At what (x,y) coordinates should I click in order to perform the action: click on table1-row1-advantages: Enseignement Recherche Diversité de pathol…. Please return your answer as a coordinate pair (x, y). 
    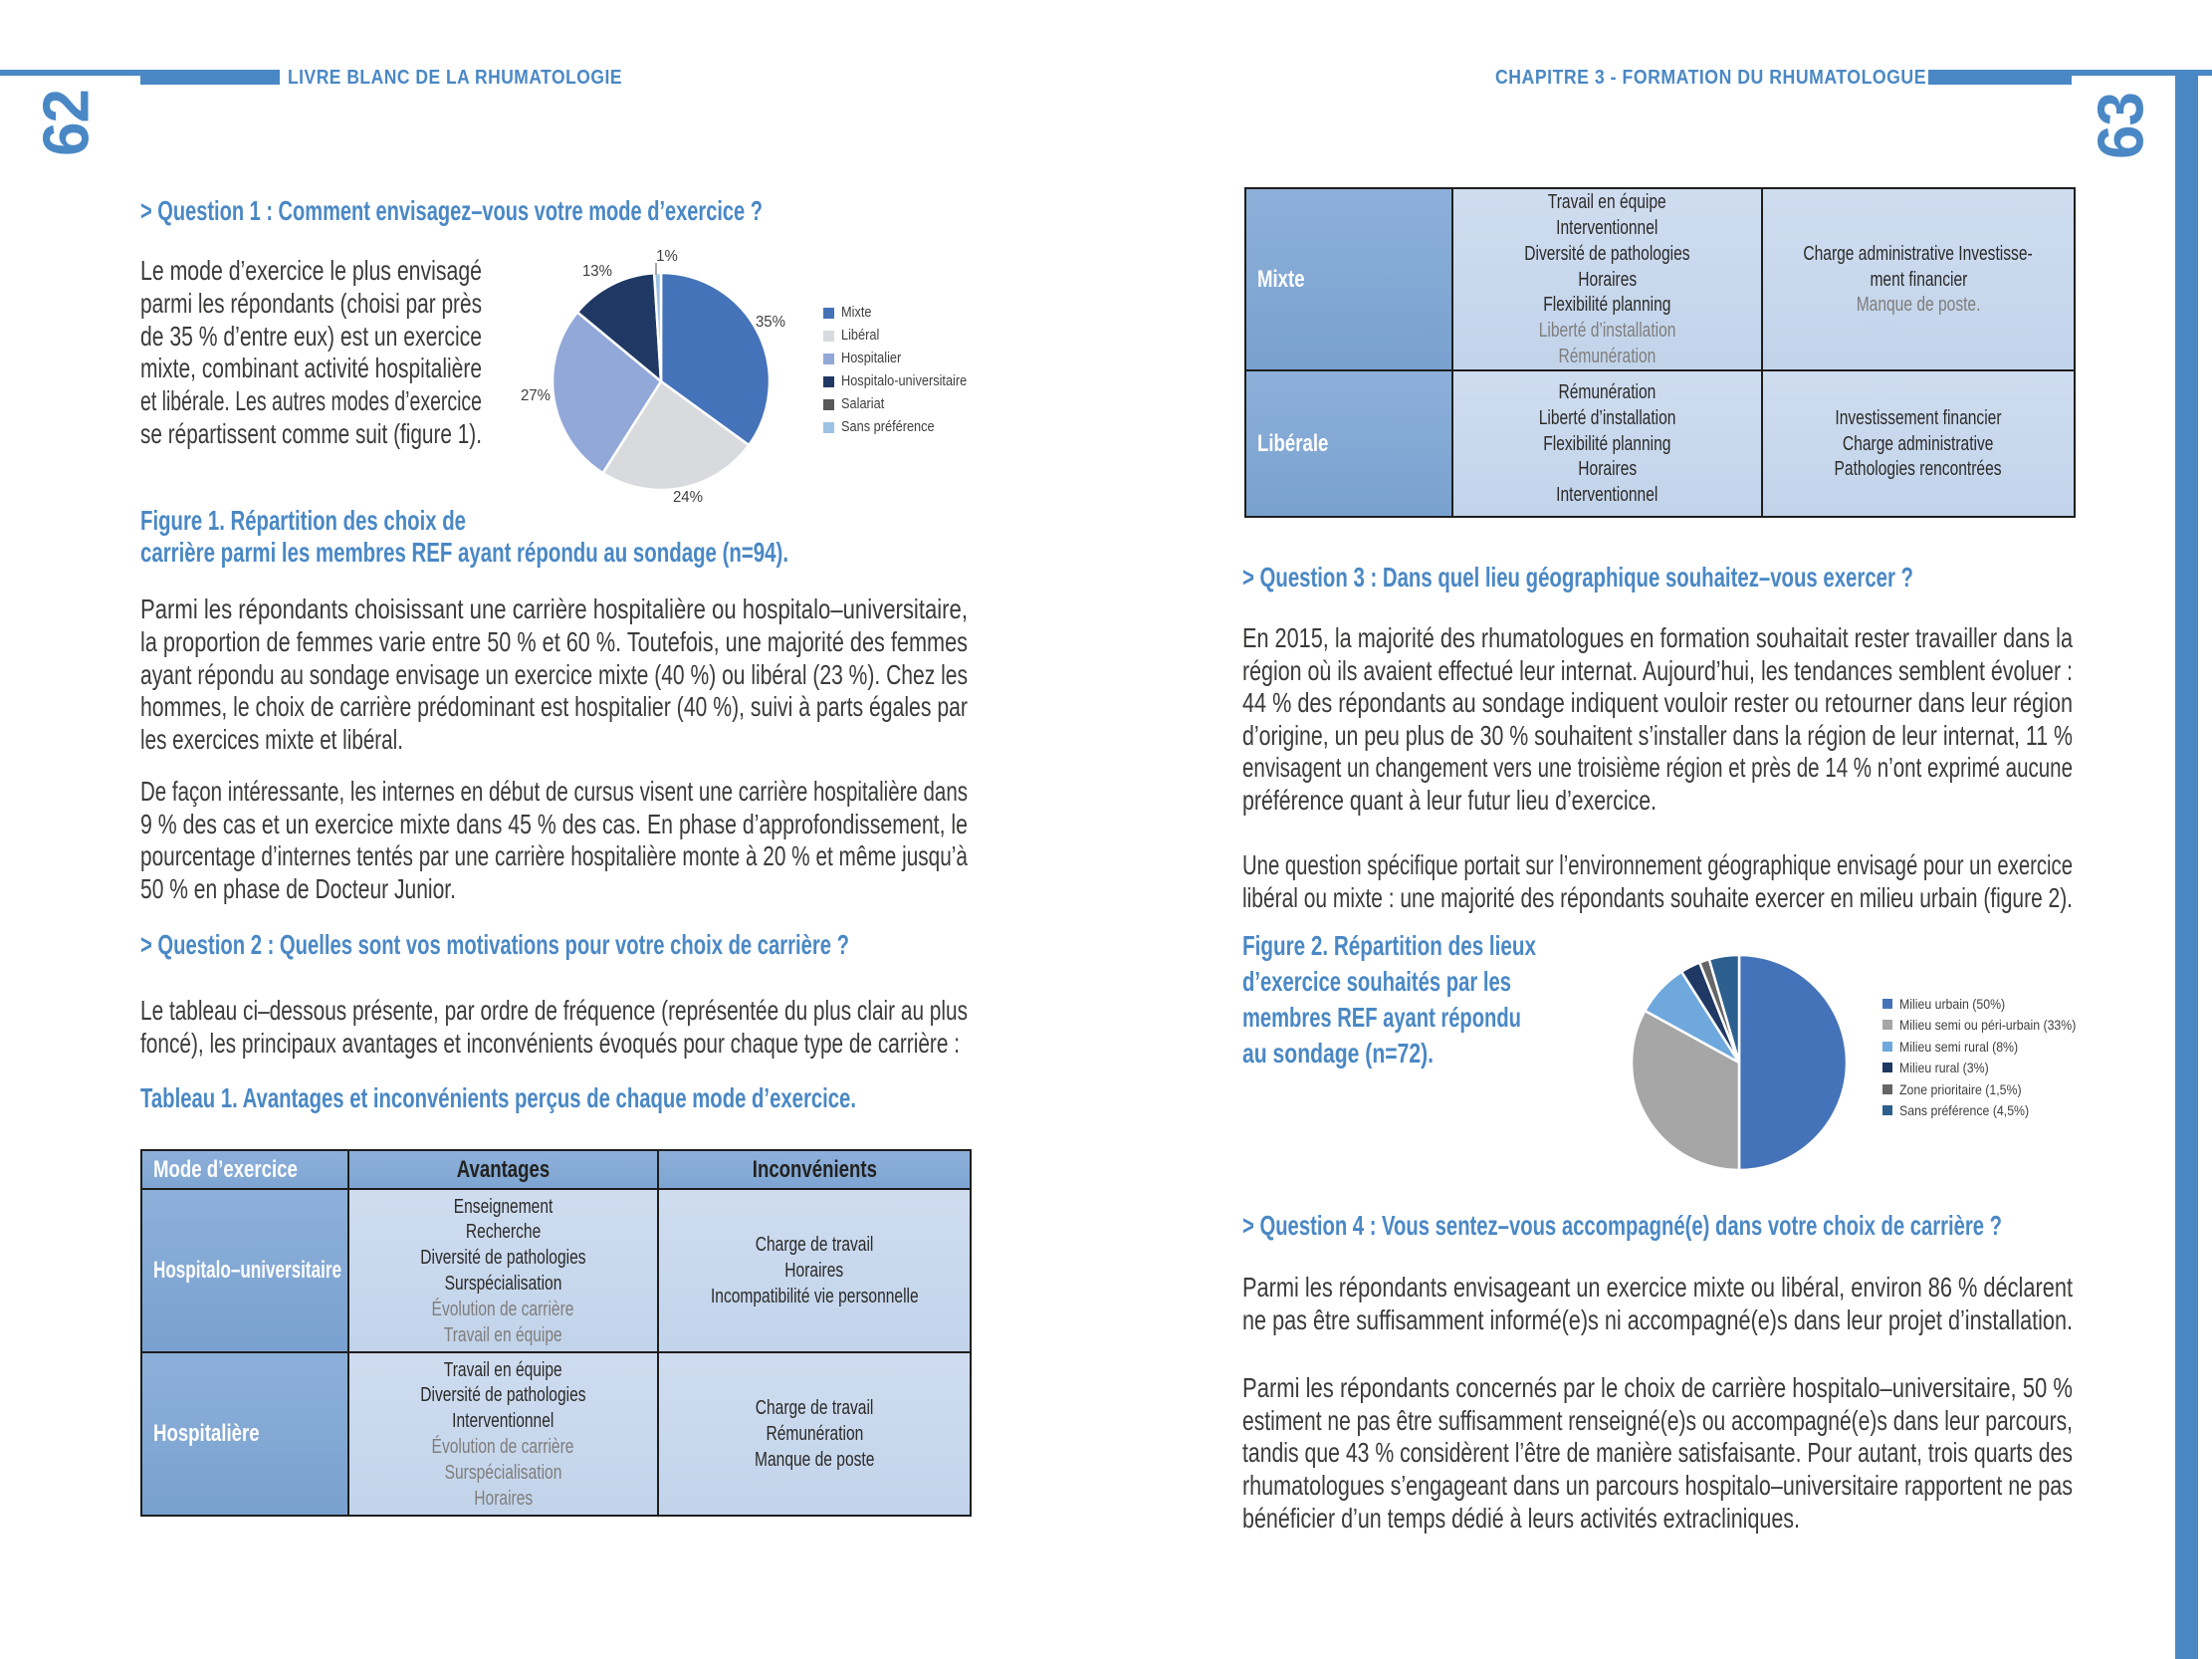
    Looking at the image, I should click on (503, 1270).